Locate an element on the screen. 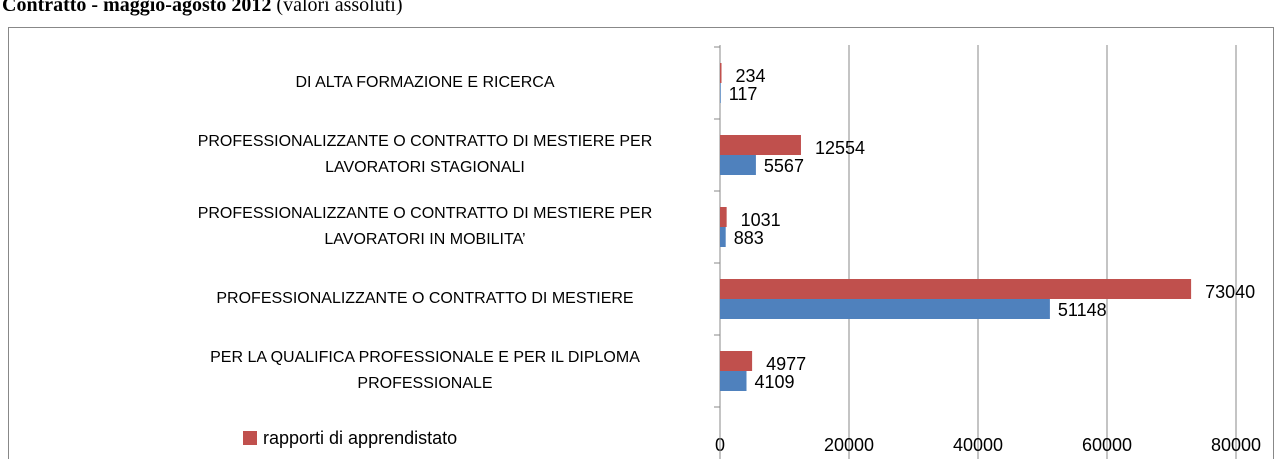 This screenshot has height=459, width=1275. data-label: 51148 is located at coordinates (1082, 310).